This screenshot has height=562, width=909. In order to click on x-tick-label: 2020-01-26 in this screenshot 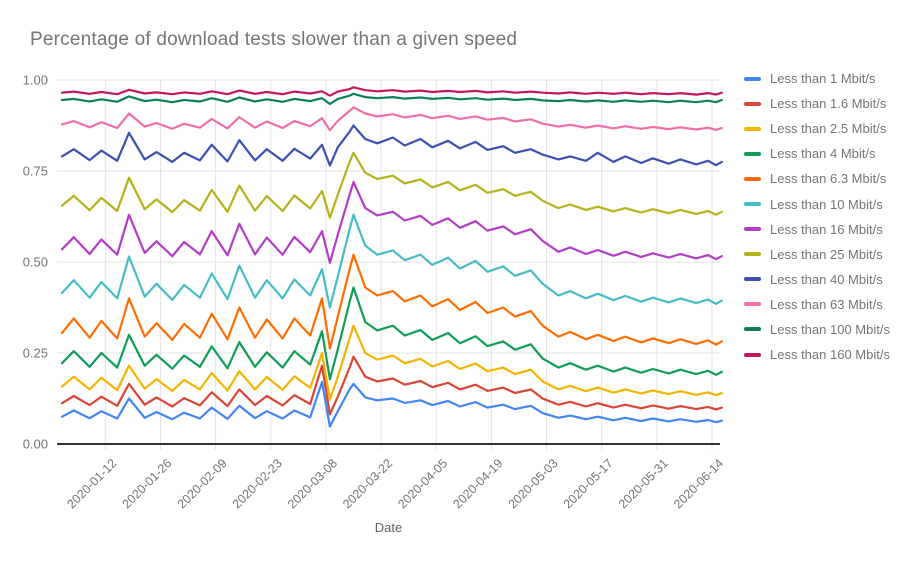, I will do `click(146, 483)`.